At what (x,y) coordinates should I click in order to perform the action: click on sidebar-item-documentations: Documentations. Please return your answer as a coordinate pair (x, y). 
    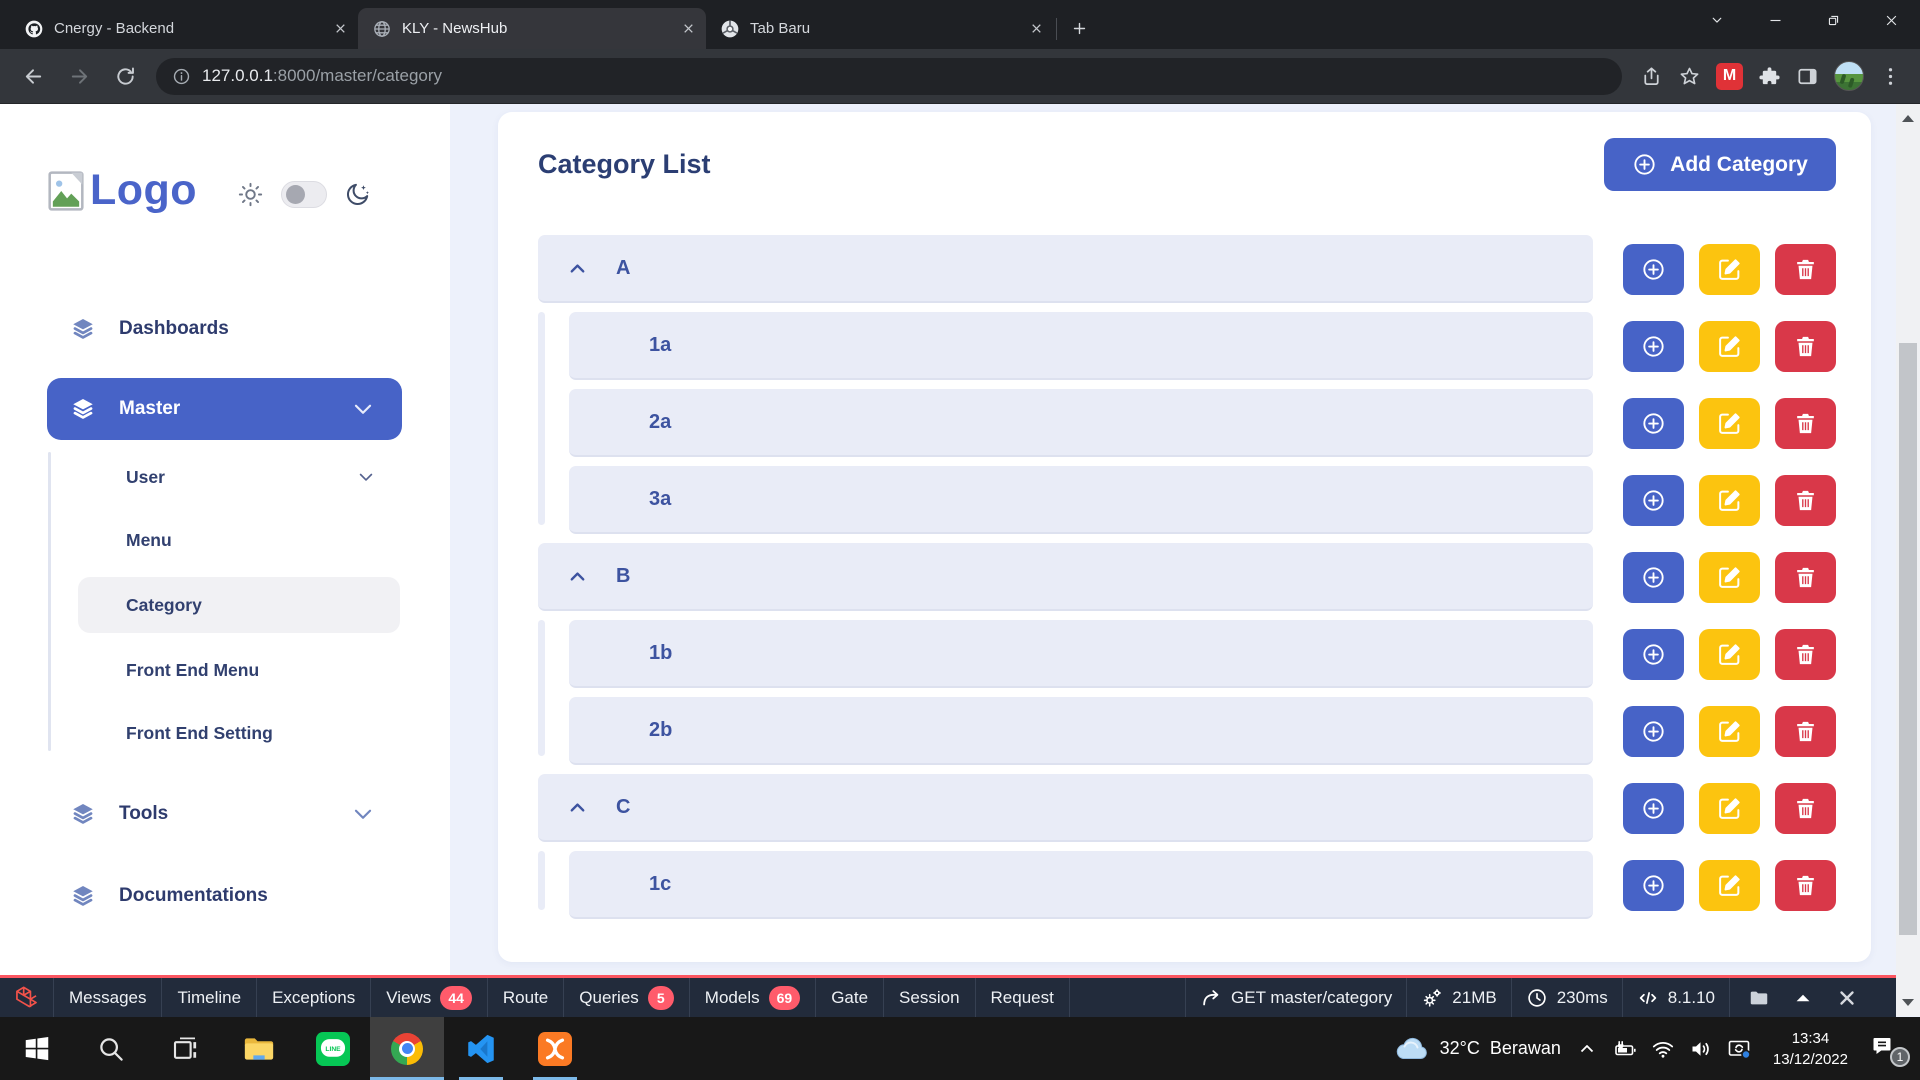
    Looking at the image, I should click on (225, 896).